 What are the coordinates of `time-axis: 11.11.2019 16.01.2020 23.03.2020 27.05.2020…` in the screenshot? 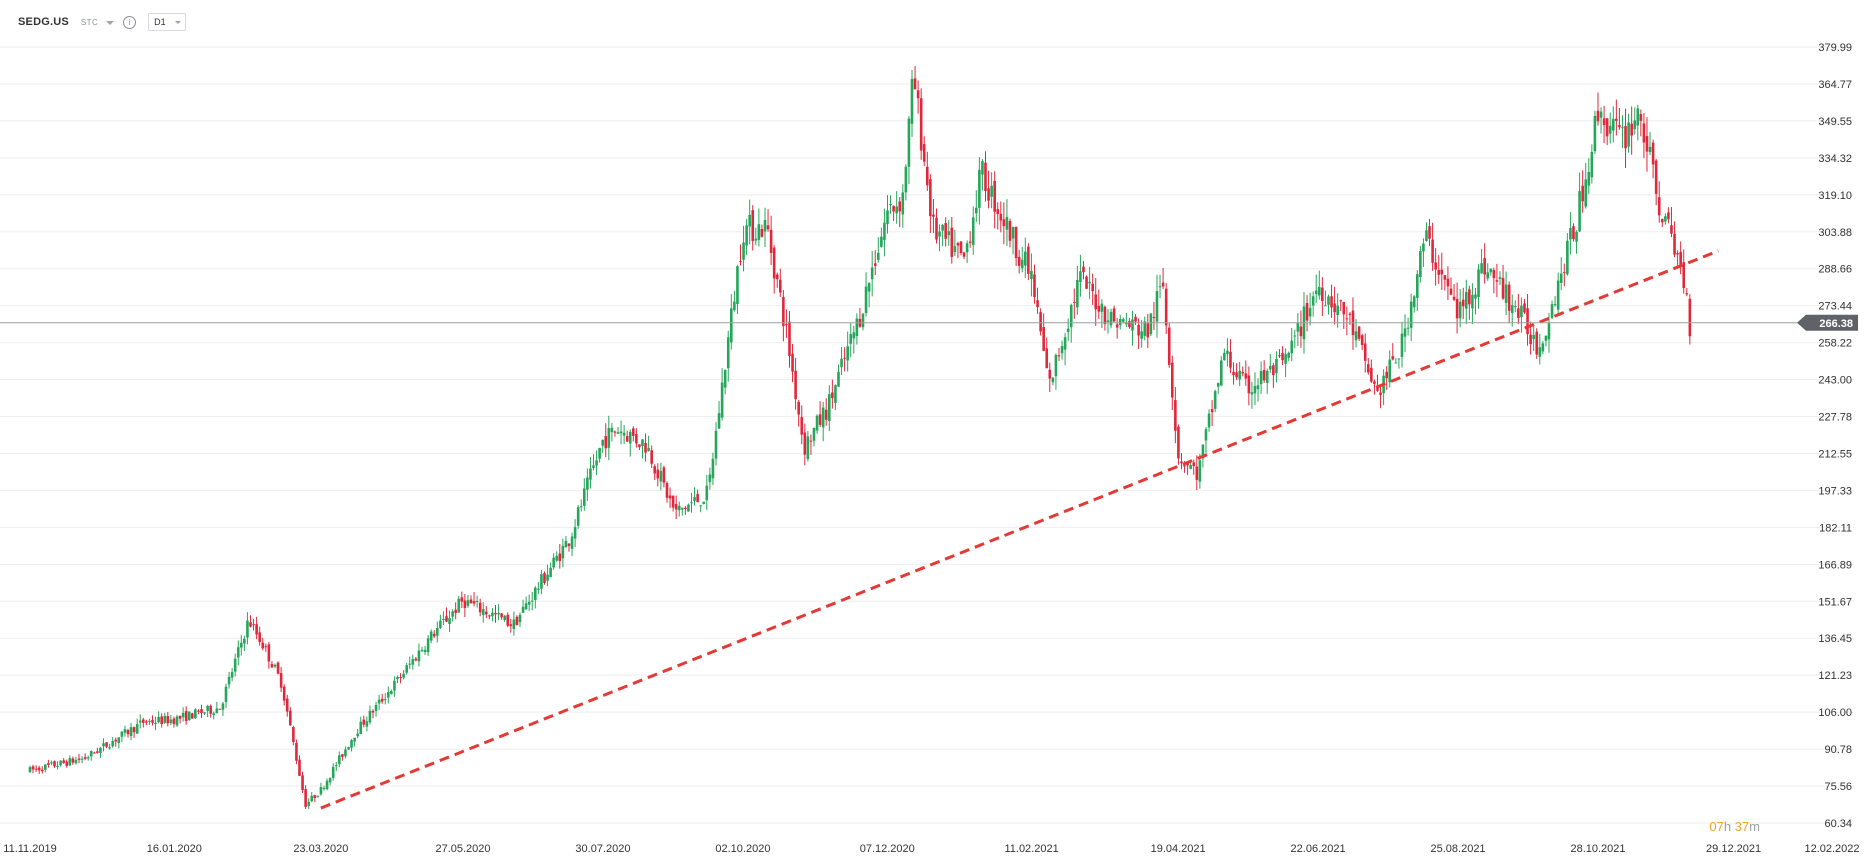 It's located at (931, 849).